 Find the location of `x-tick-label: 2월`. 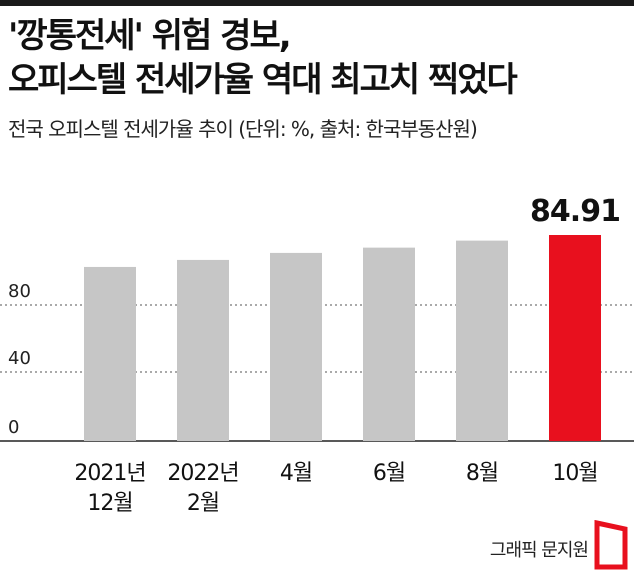

x-tick-label: 2월 is located at coordinates (203, 503).